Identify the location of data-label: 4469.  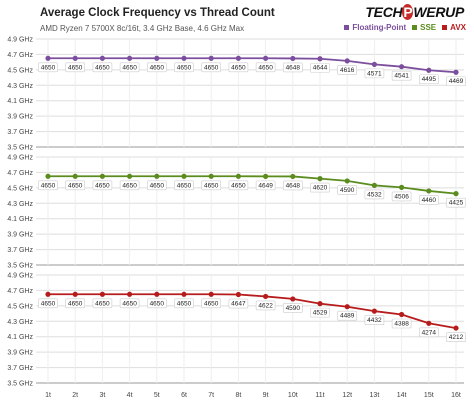
(456, 81).